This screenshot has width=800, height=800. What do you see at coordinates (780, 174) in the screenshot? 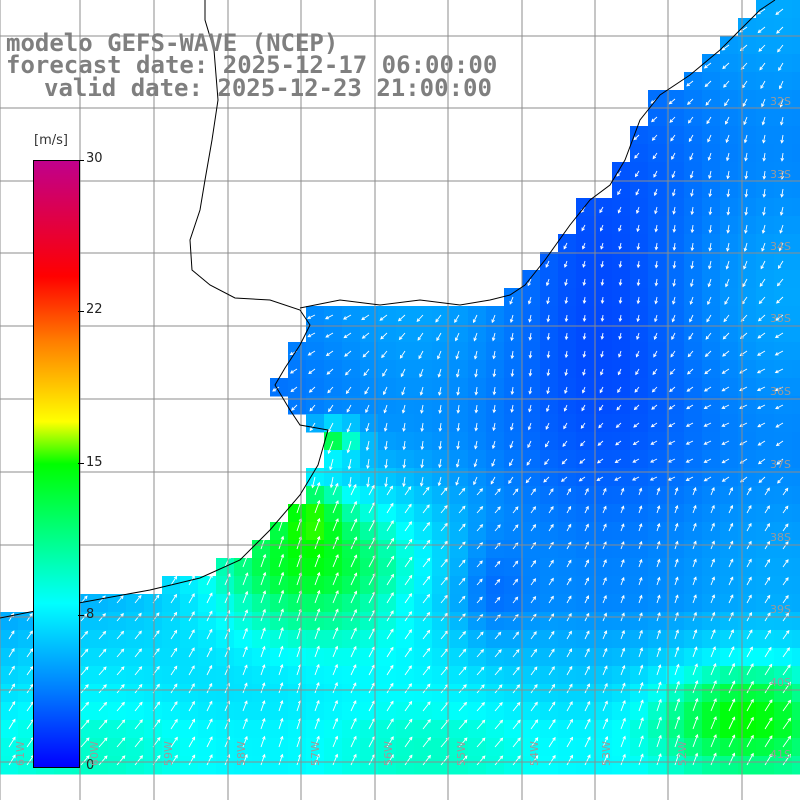
I see `lat-label-33s: 33S` at bounding box center [780, 174].